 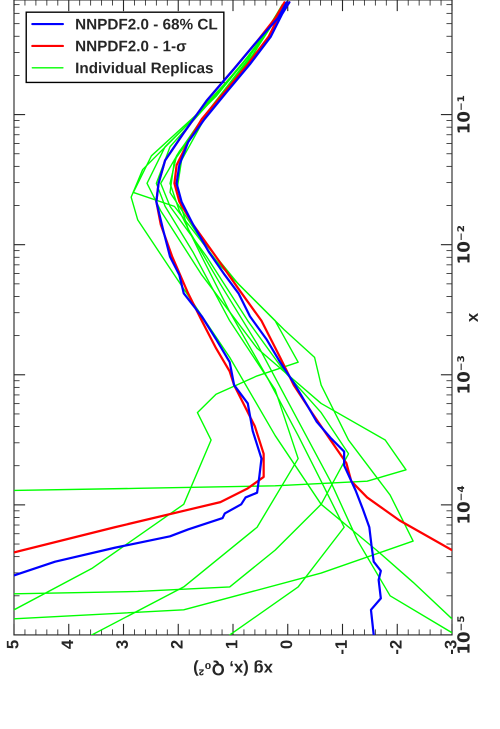 I want to click on x-tick-label: 2, so click(x=176, y=644).